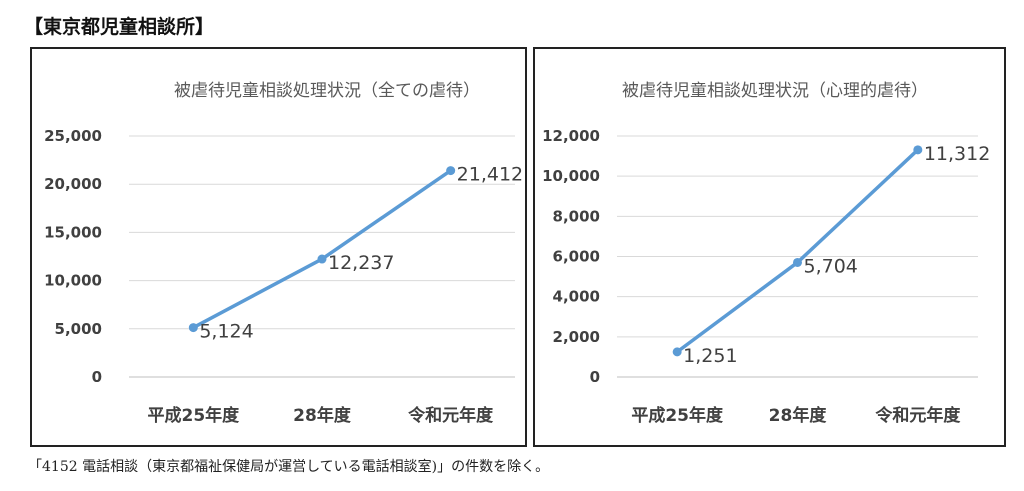 The height and width of the screenshot is (491, 1024). Describe the element at coordinates (327, 91) in the screenshot. I see `chart-title: 被虐待児童相談処理状況（全ての虐待）` at that location.